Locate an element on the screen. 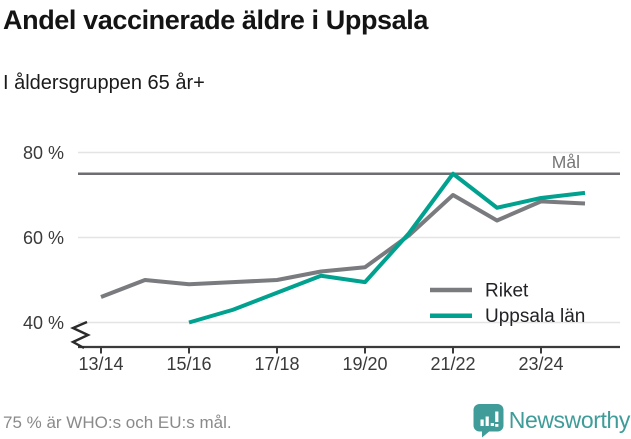 Image resolution: width=631 pixels, height=439 pixels. legend-label-riket: Riket is located at coordinates (507, 291).